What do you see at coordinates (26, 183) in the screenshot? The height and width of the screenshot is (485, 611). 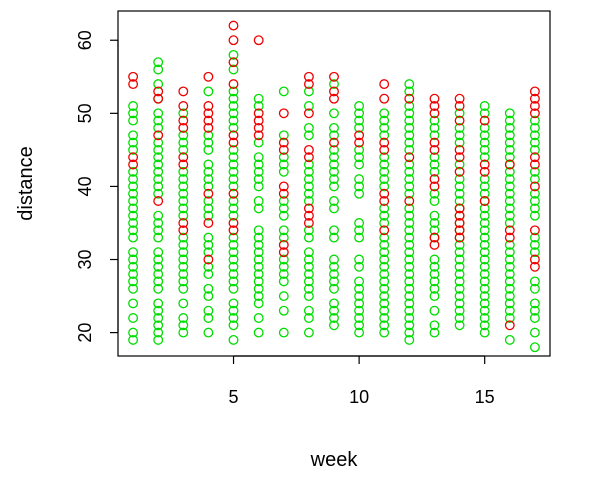 I see `y-axis-title: distance` at bounding box center [26, 183].